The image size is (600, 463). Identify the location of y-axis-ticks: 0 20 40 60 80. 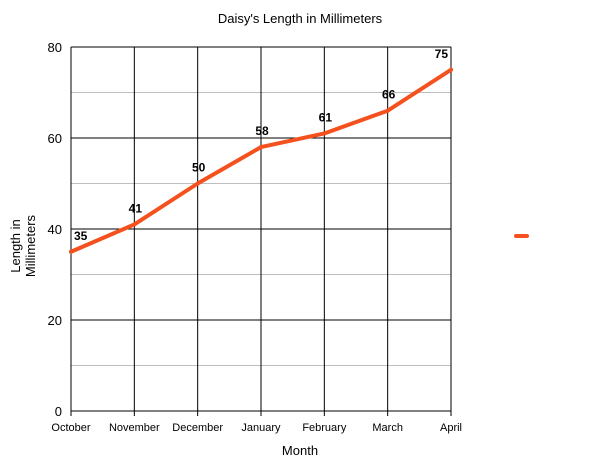
(55, 229).